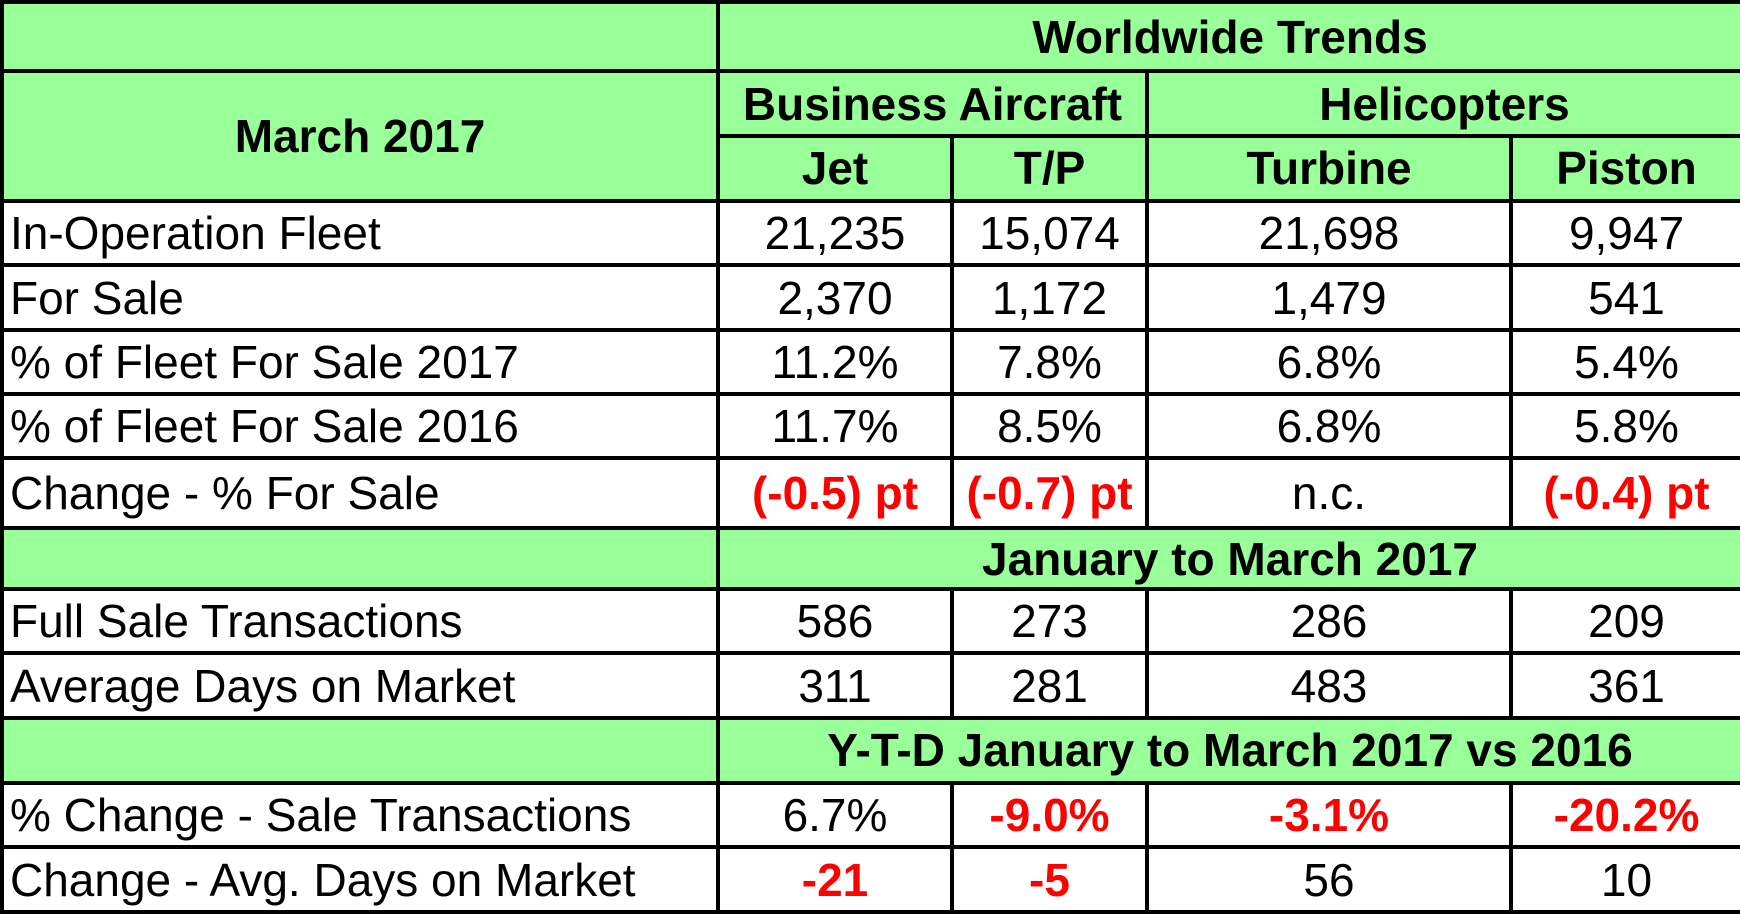 The height and width of the screenshot is (914, 1740). Describe the element at coordinates (360, 493) in the screenshot. I see `row-label: Change - % For Sale` at that location.